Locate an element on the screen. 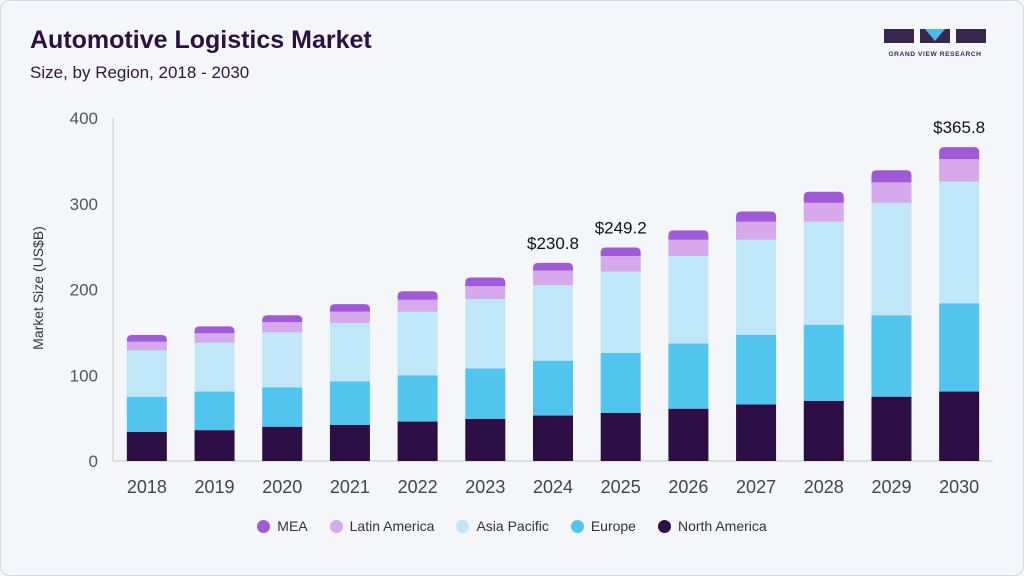  x-tick-label: 2028 is located at coordinates (824, 487).